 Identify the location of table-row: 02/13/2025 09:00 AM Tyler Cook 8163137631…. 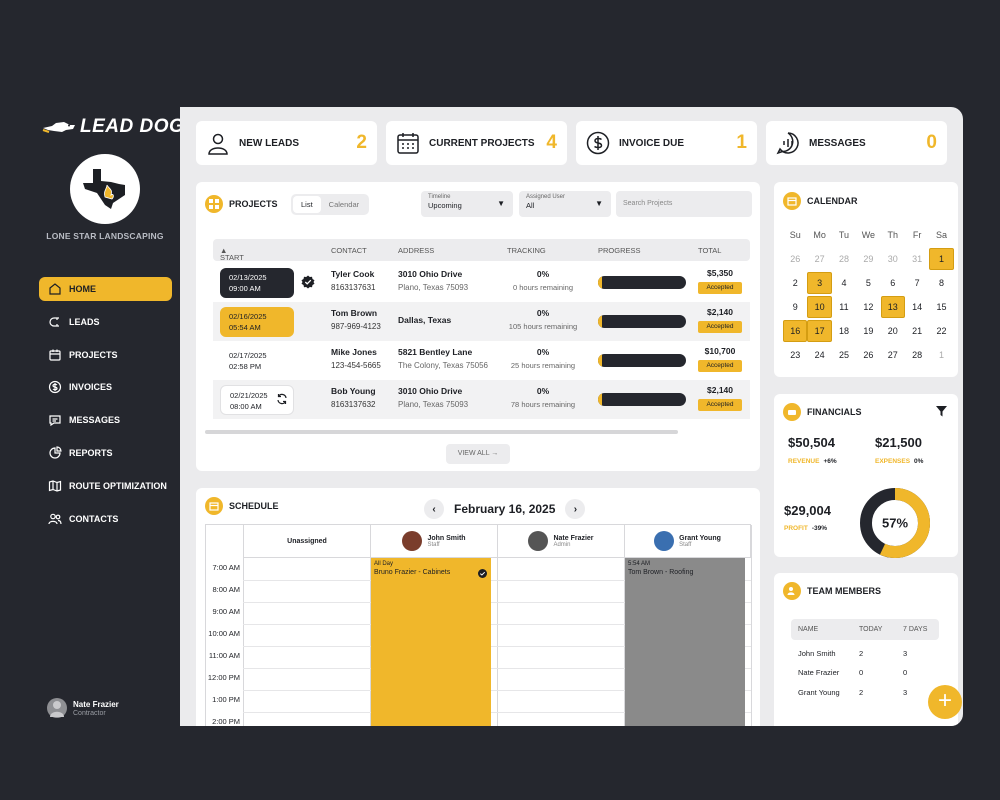
(481, 282).